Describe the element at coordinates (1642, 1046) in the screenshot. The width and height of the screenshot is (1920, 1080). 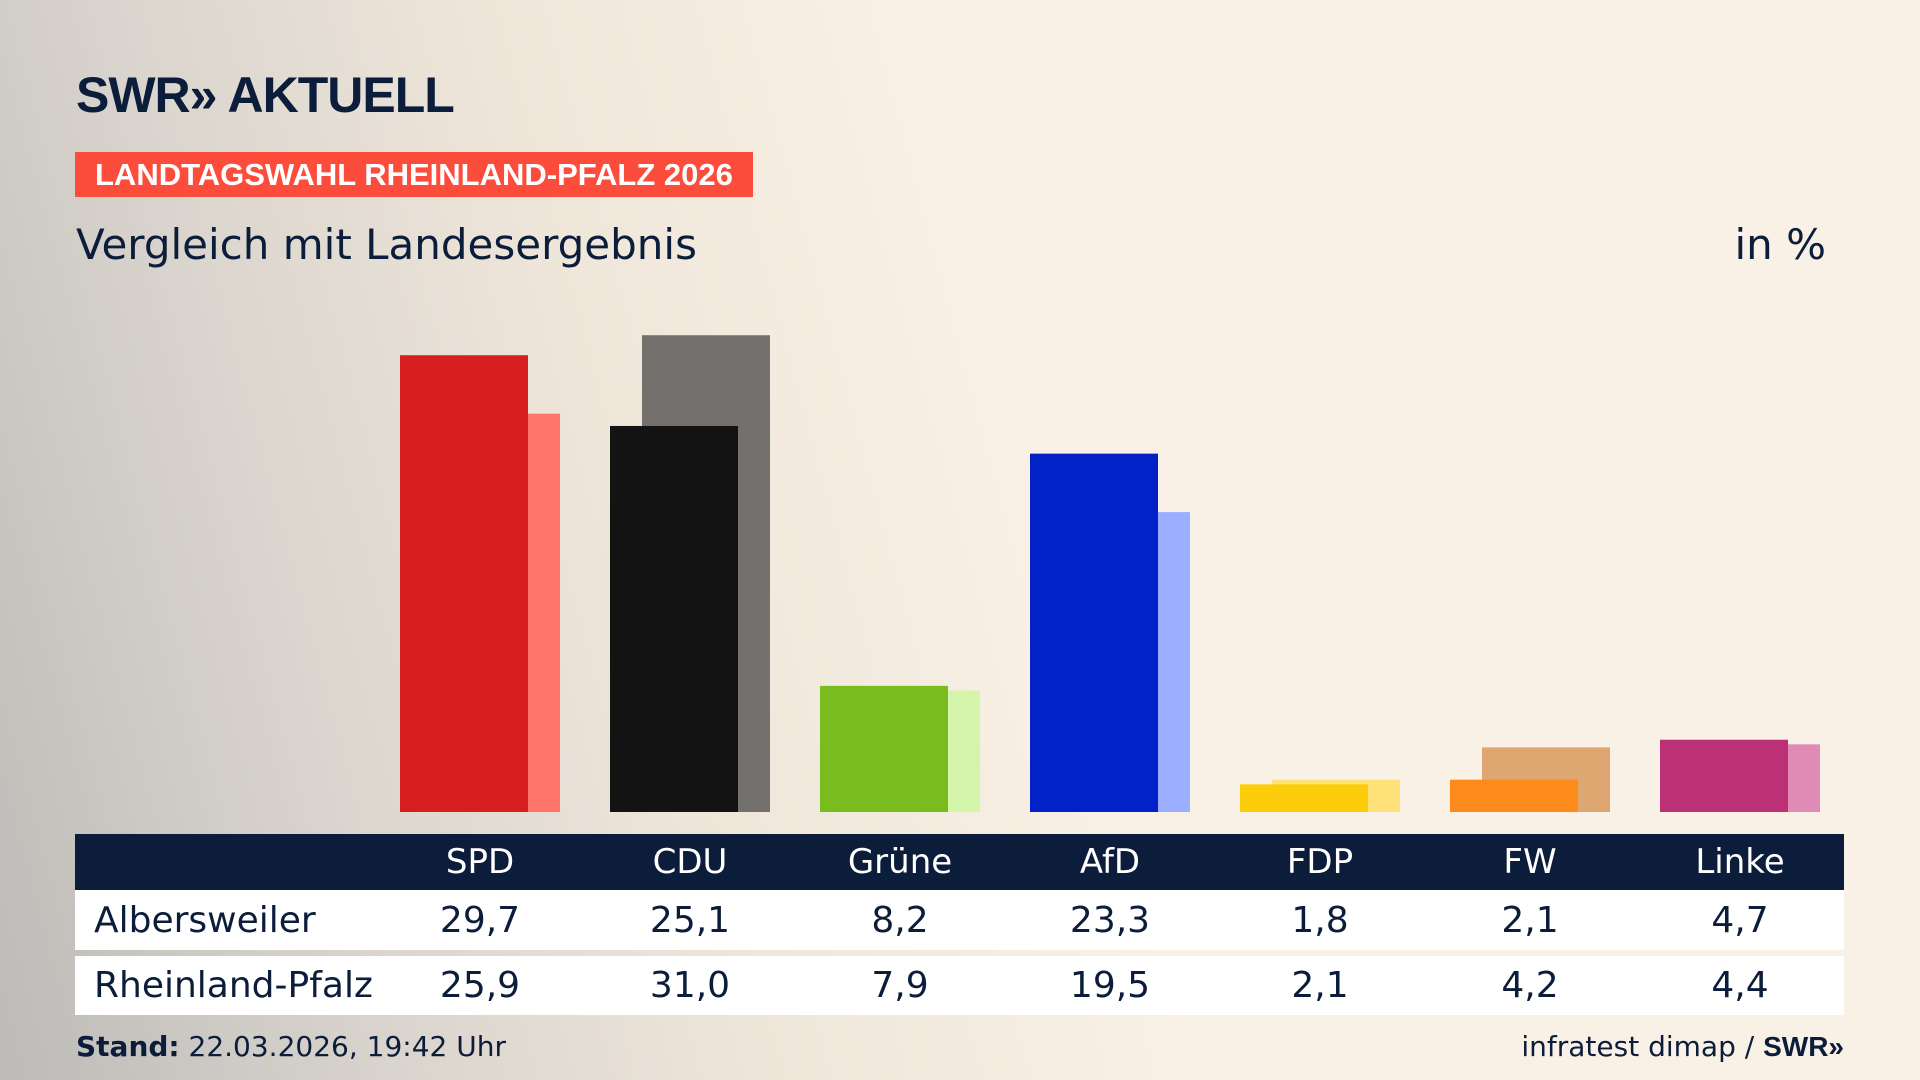
I see `source-text: infratest dimap /` at that location.